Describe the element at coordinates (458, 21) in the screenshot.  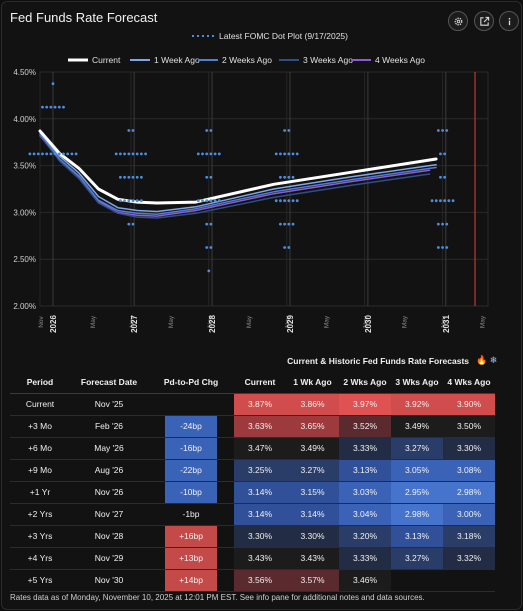
I see `settings-button` at that location.